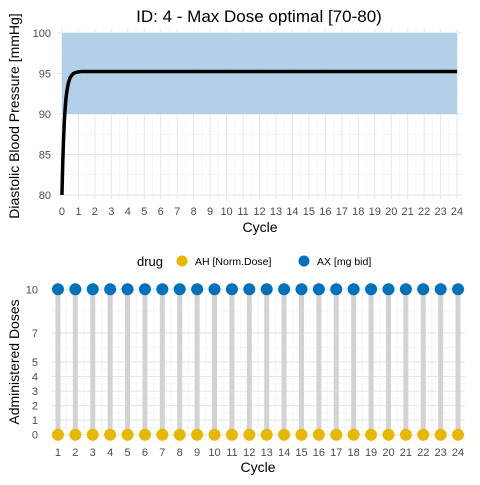 This screenshot has height=485, width=480. What do you see at coordinates (161, 212) in the screenshot?
I see `bp-x-tick-label: 6` at bounding box center [161, 212].